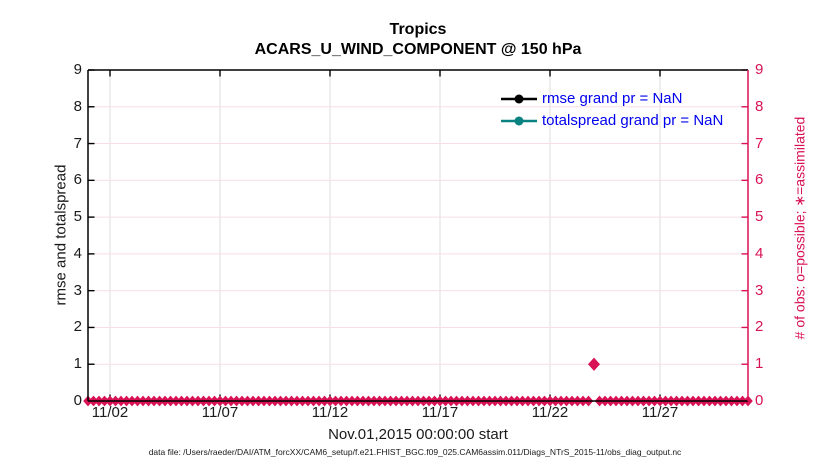 This screenshot has width=830, height=470. What do you see at coordinates (759, 290) in the screenshot?
I see `y-tick-label-right: 3` at bounding box center [759, 290].